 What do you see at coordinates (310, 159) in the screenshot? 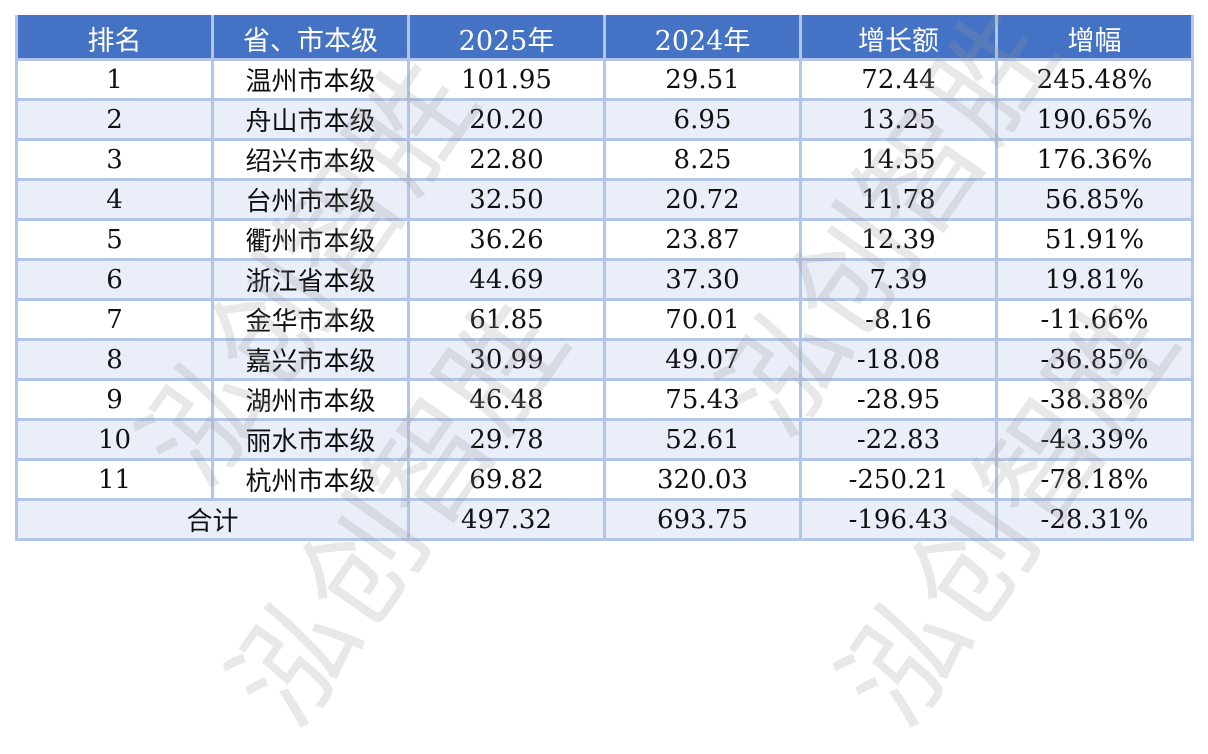
I see `cell-region: 绍兴市本级` at bounding box center [310, 159].